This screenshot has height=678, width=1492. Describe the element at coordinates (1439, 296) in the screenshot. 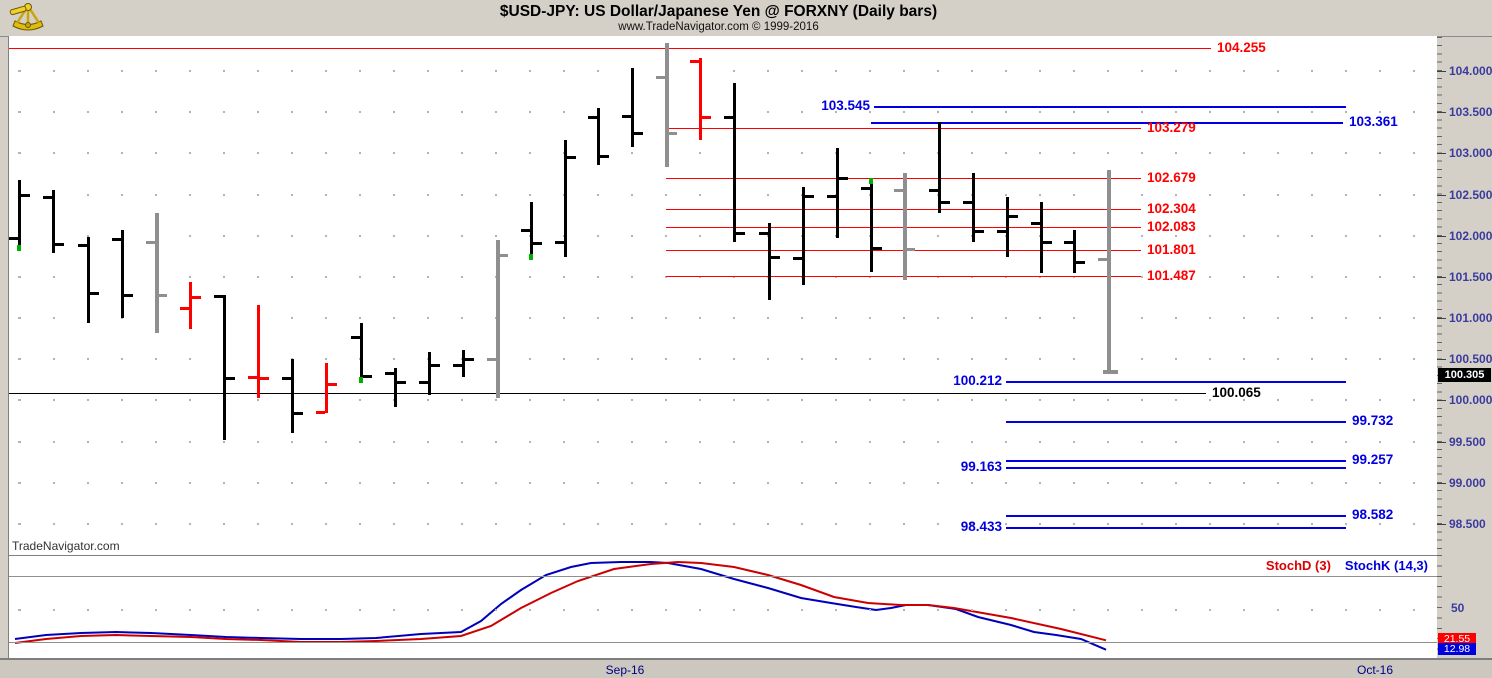

I see `price-axis-minor-ticks` at that location.